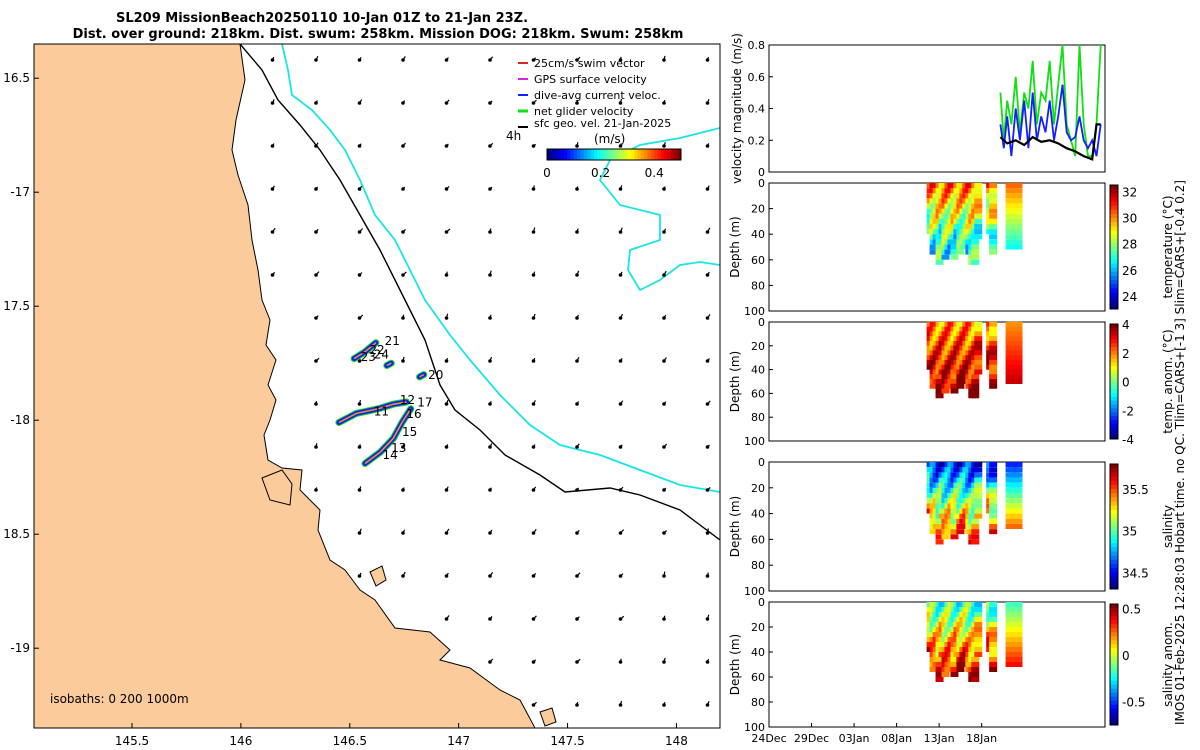 This screenshot has height=750, width=1200. I want to click on salinity-y-tick-label: 100, so click(754, 591).